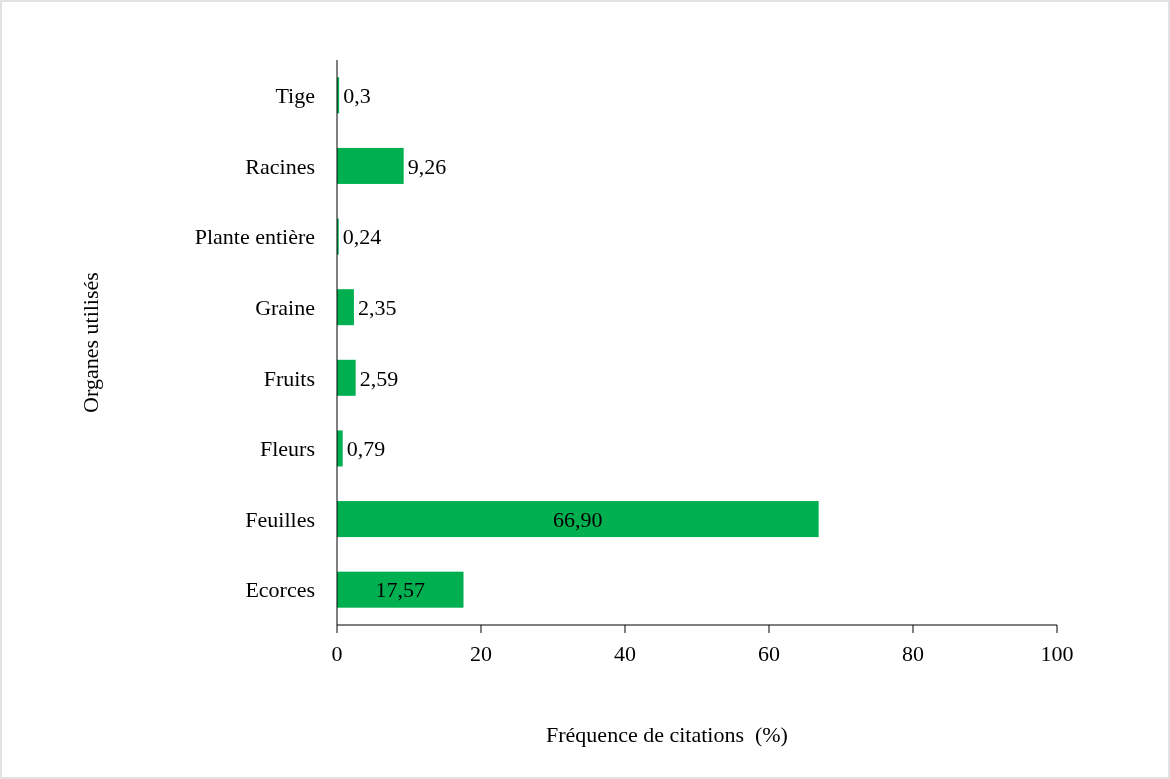 This screenshot has height=779, width=1170. Describe the element at coordinates (625, 653) in the screenshot. I see `x-tick-label: 40` at that location.